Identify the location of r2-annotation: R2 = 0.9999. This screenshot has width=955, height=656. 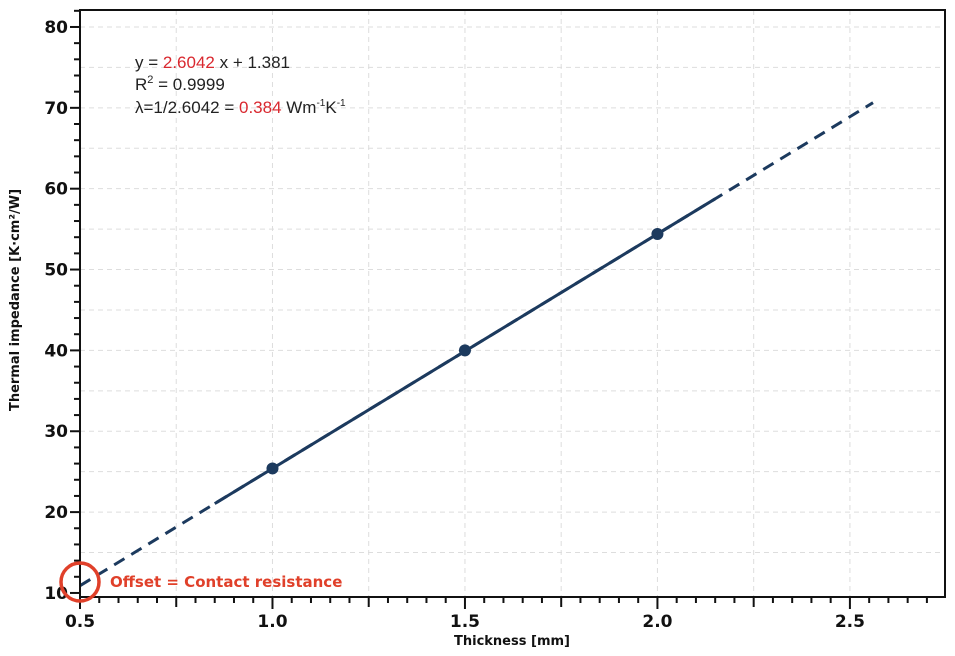
(180, 84).